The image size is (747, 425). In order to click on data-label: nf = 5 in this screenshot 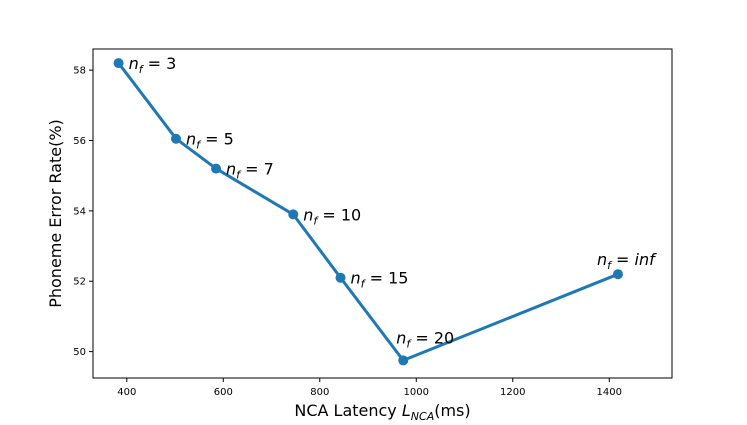, I will do `click(210, 141)`.